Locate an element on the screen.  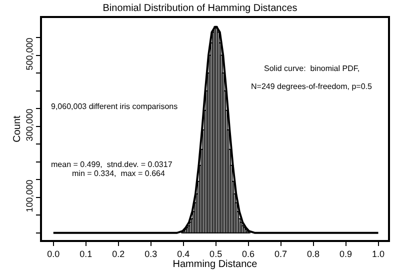
x-tick-label: 0.1 is located at coordinates (86, 253).